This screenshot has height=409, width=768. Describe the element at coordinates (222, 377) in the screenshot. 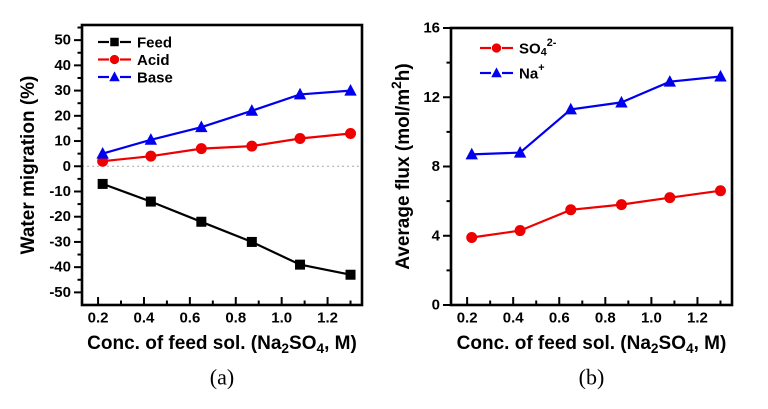

I see `panel-letter: (a)` at that location.